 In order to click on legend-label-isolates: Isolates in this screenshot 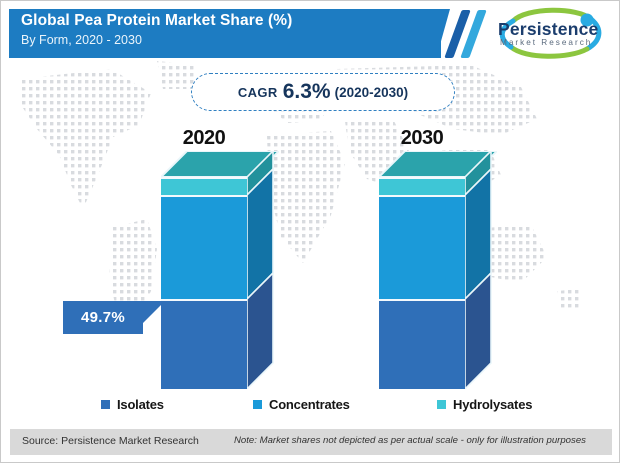, I will do `click(140, 404)`.